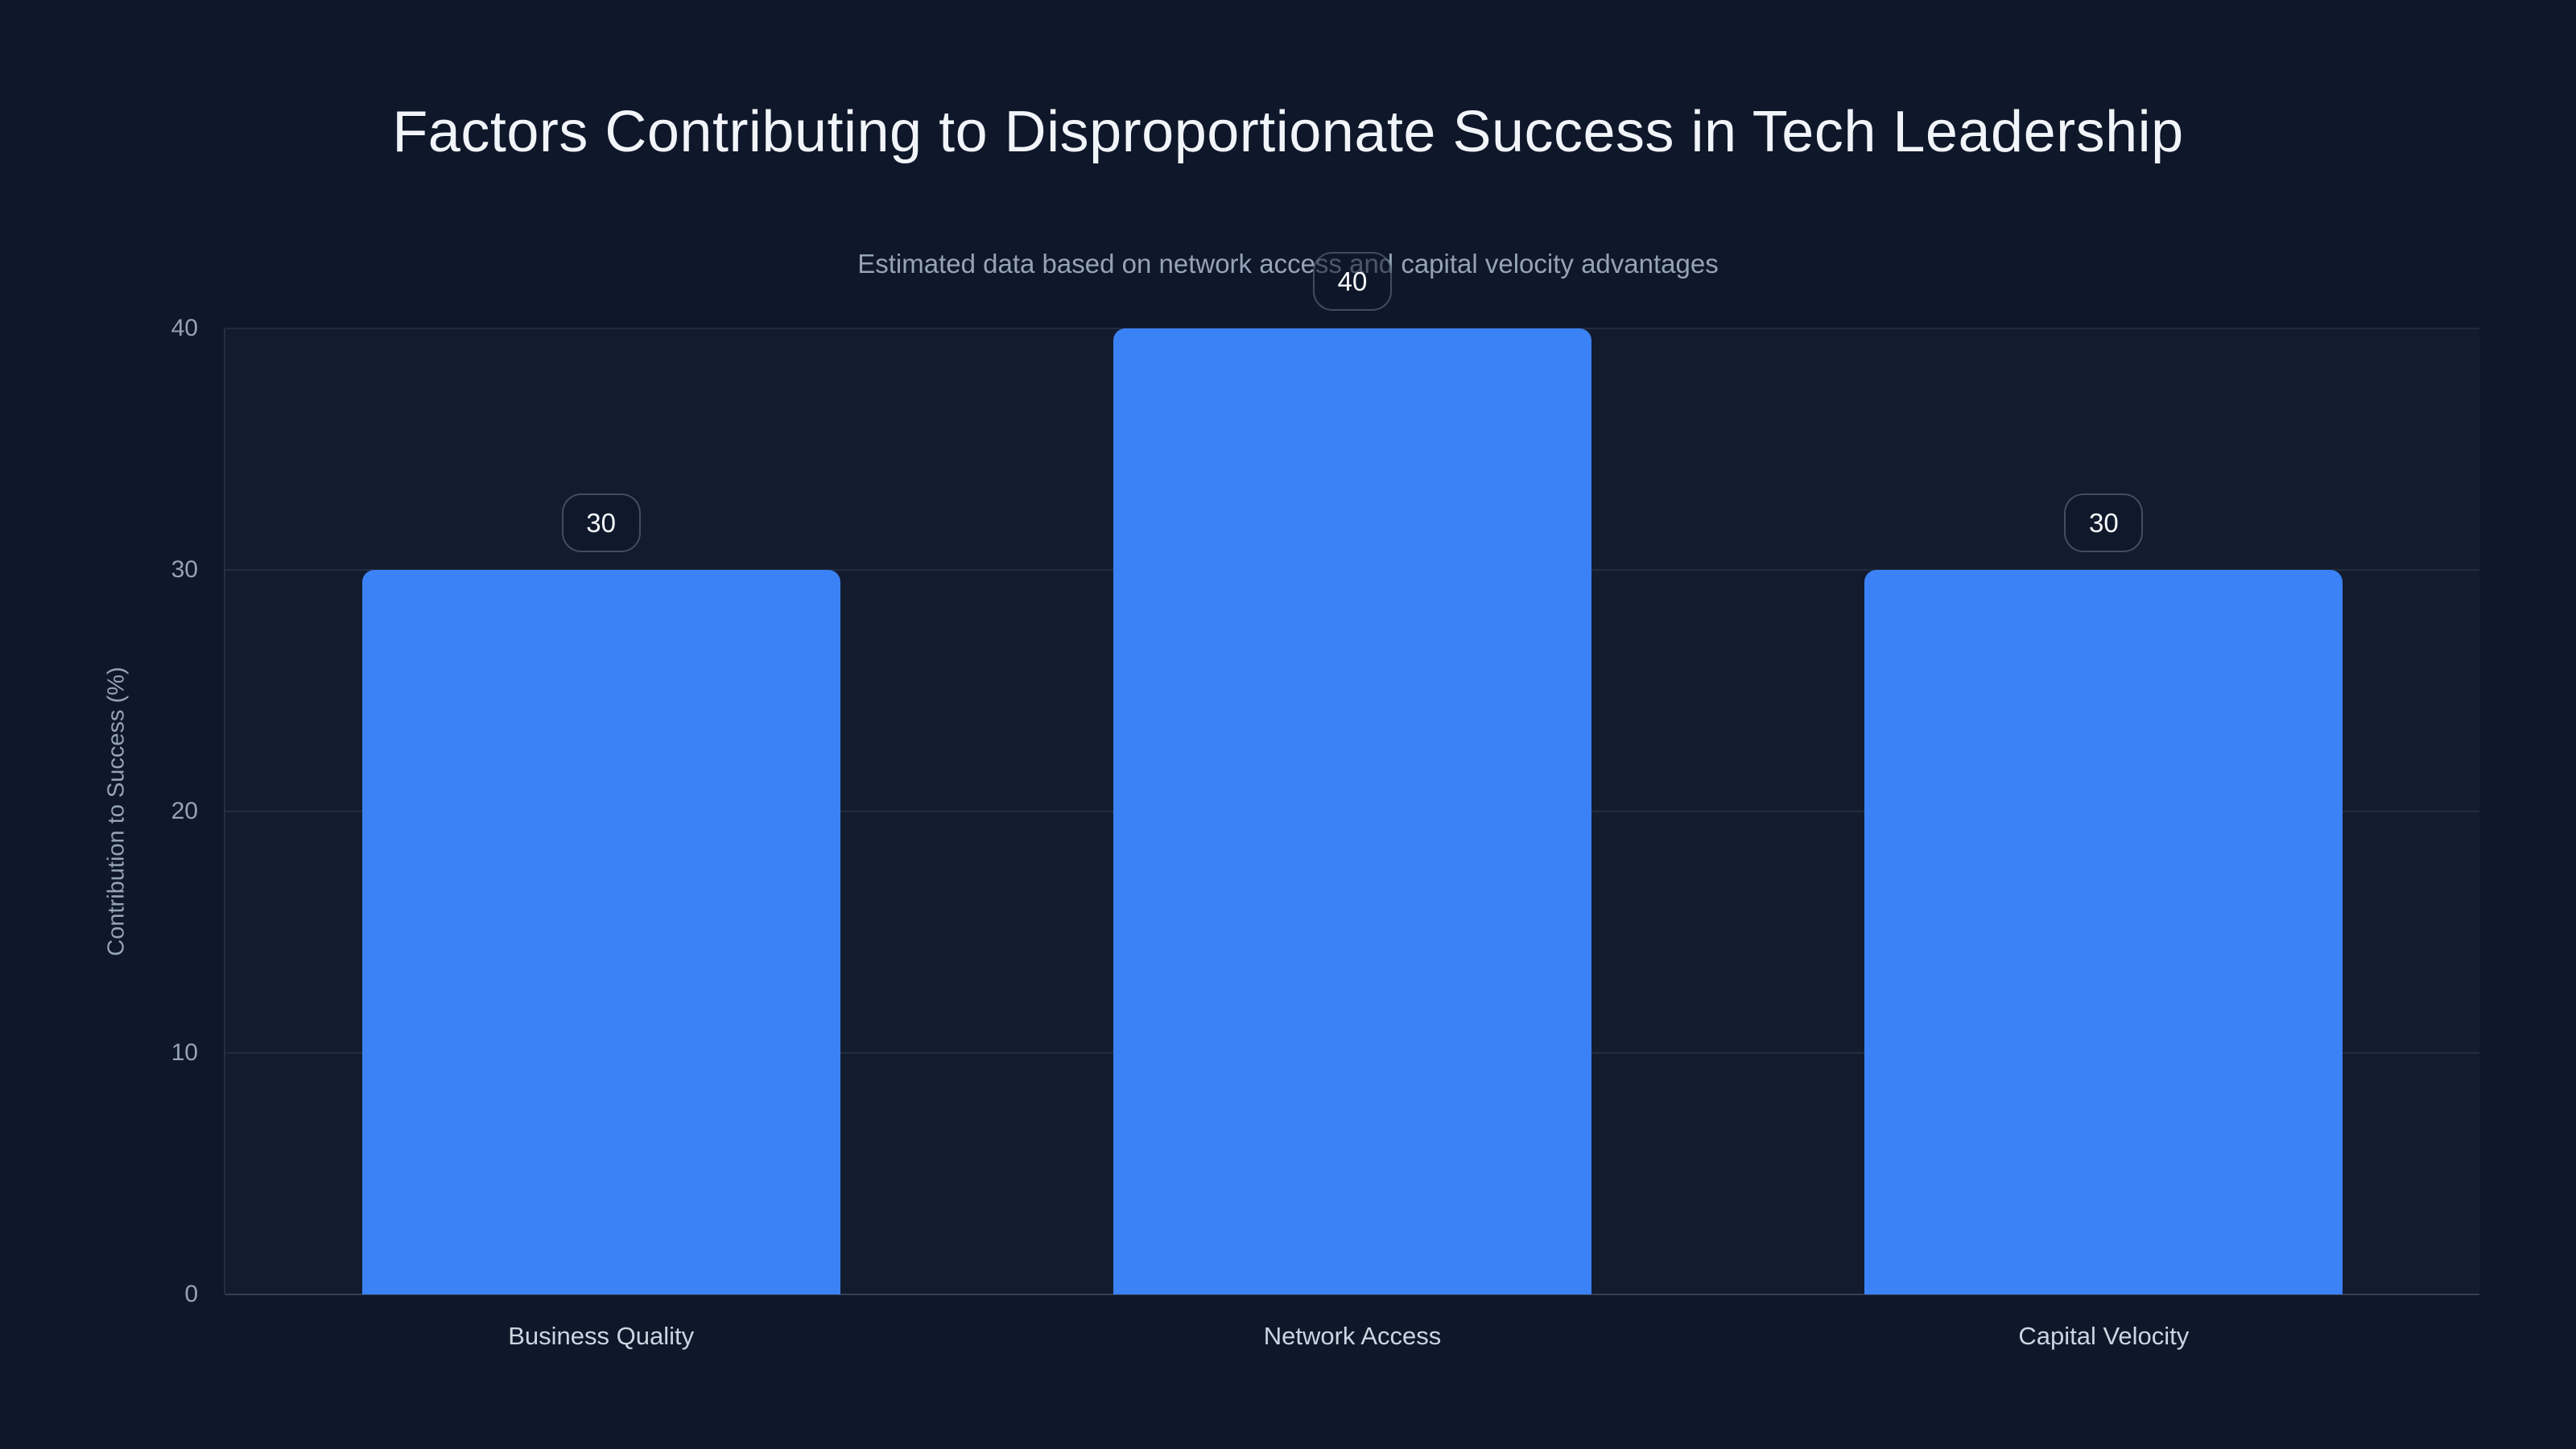 This screenshot has width=2576, height=1449. What do you see at coordinates (1352, 811) in the screenshot?
I see `bar-network-access` at bounding box center [1352, 811].